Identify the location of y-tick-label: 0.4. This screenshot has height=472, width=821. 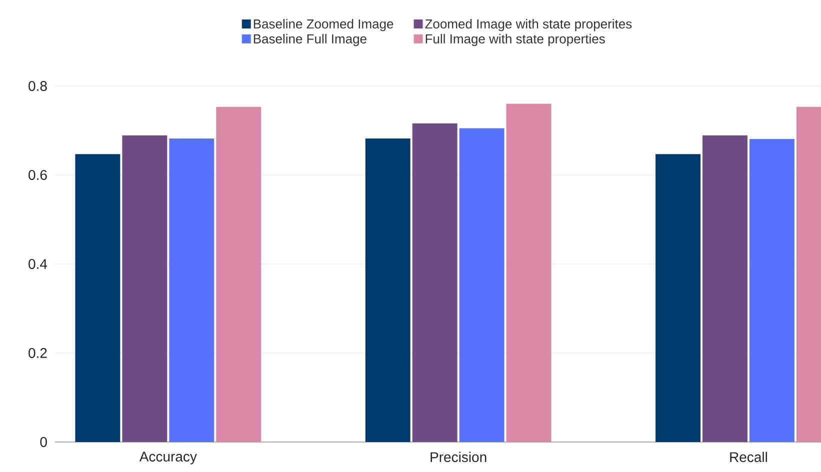
(38, 264).